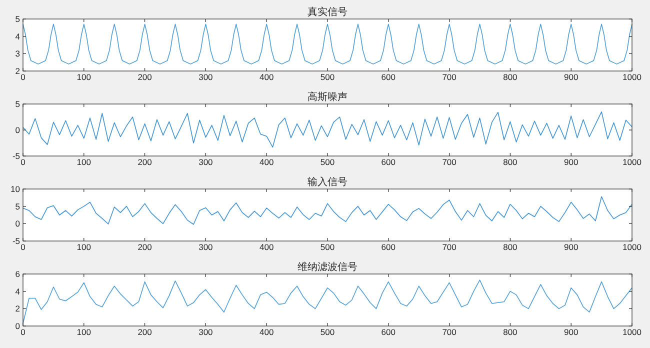 This screenshot has width=650, height=348. I want to click on y-tick-label: 3, so click(17, 53).